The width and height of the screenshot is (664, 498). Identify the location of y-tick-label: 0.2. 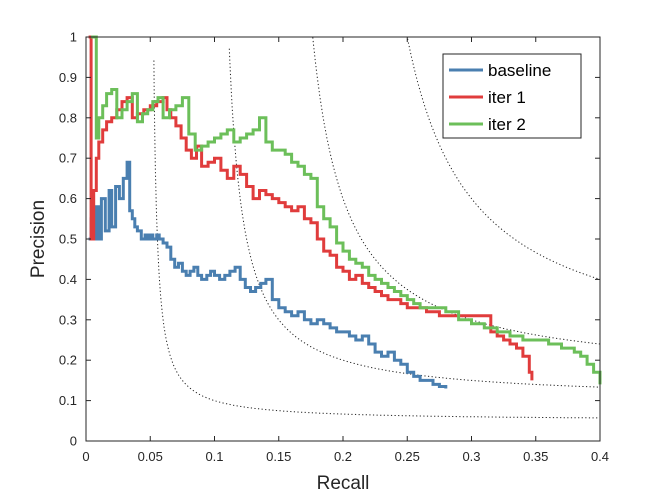
(68, 360).